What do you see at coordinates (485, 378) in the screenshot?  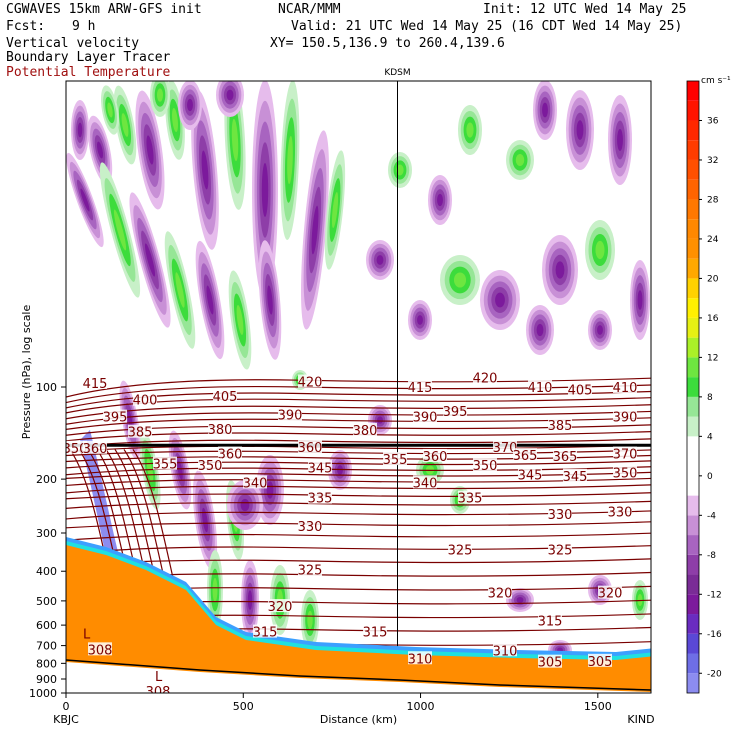 I see `theta-label: 420` at bounding box center [485, 378].